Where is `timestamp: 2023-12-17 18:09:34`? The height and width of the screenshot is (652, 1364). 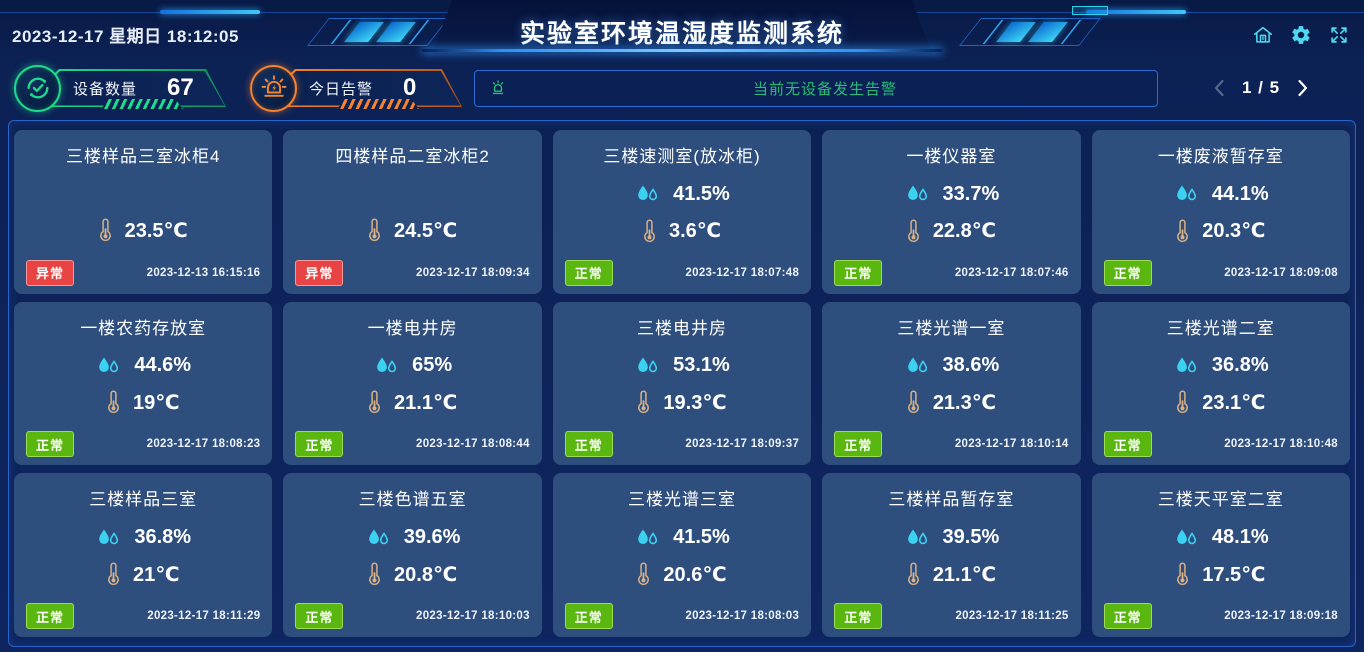 timestamp: 2023-12-17 18:09:34 is located at coordinates (473, 272).